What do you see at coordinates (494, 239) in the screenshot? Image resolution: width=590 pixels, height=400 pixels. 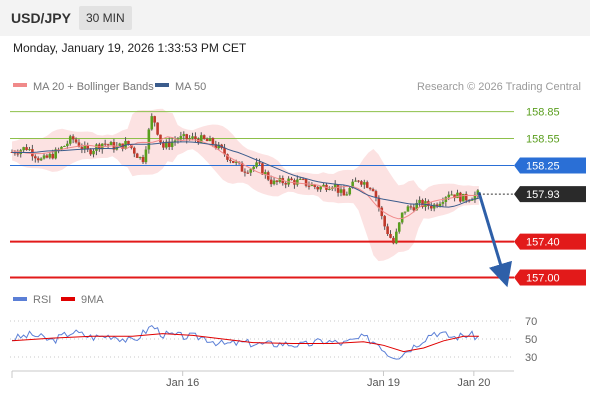 I see `forecast-arrow` at bounding box center [494, 239].